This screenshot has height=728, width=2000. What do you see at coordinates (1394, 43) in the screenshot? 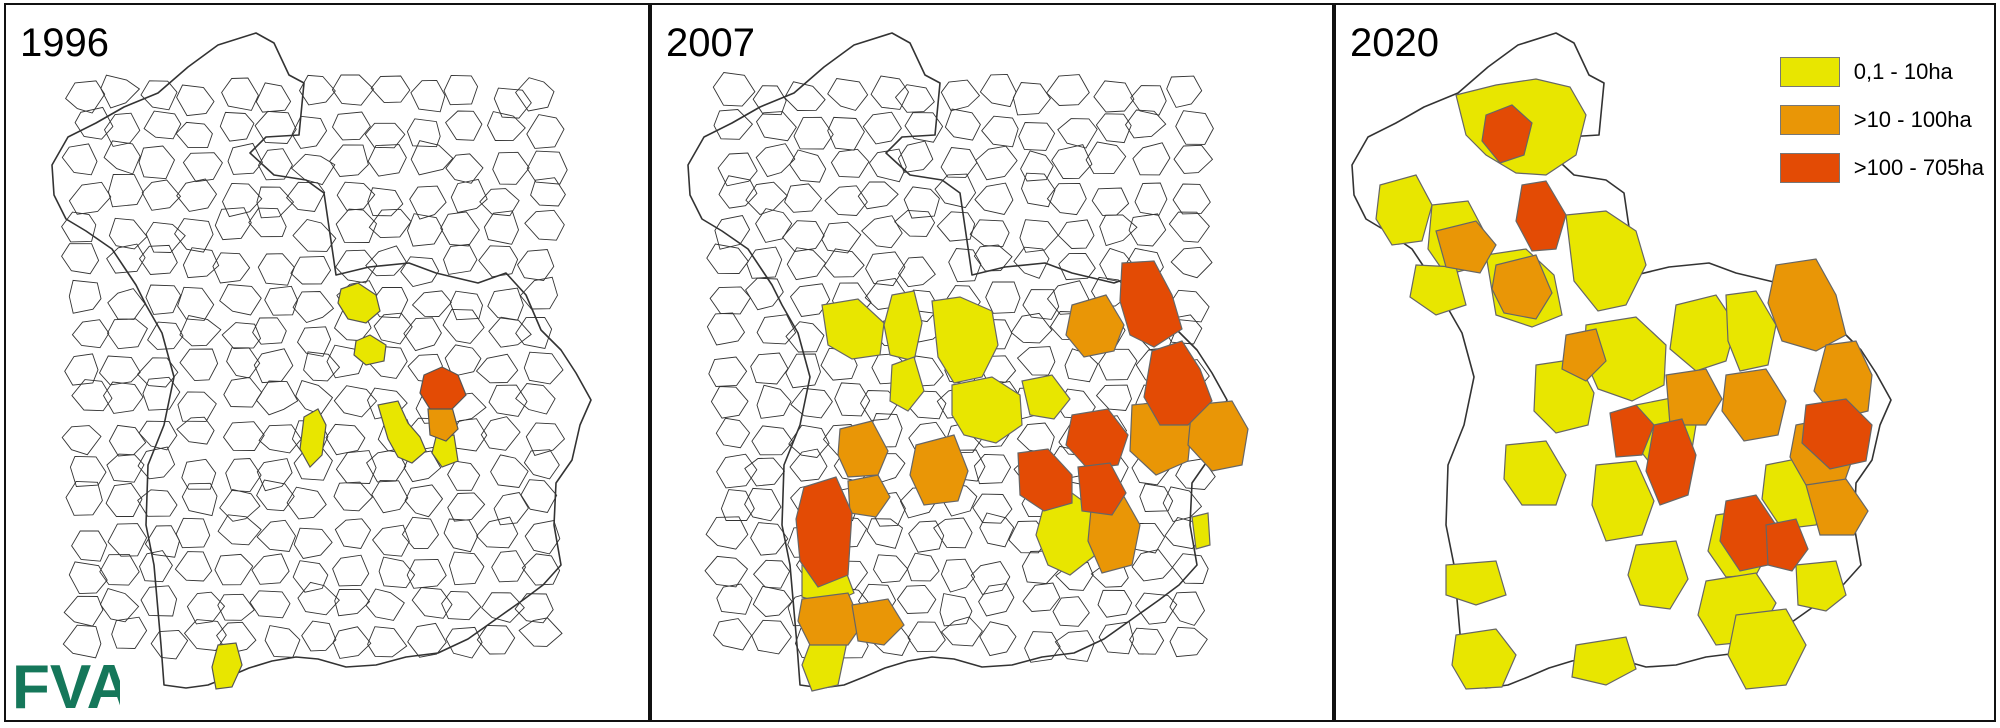
I see `panel-year-label: 2020` at bounding box center [1394, 43].